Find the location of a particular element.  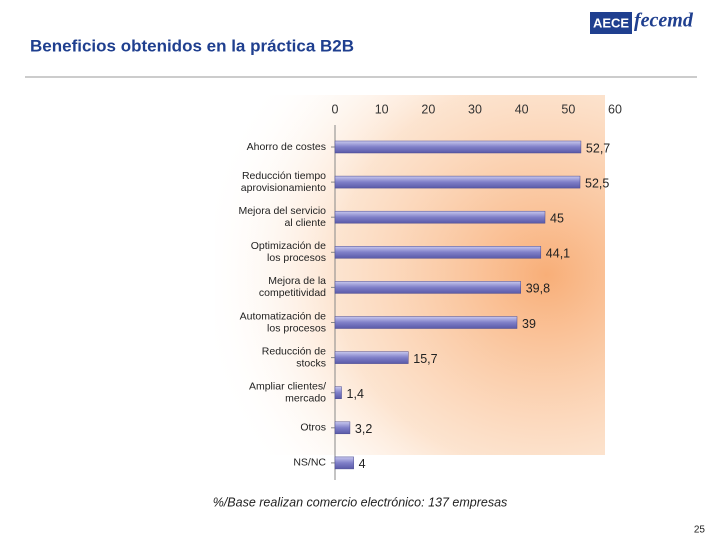

page-number: 25 is located at coordinates (700, 530).